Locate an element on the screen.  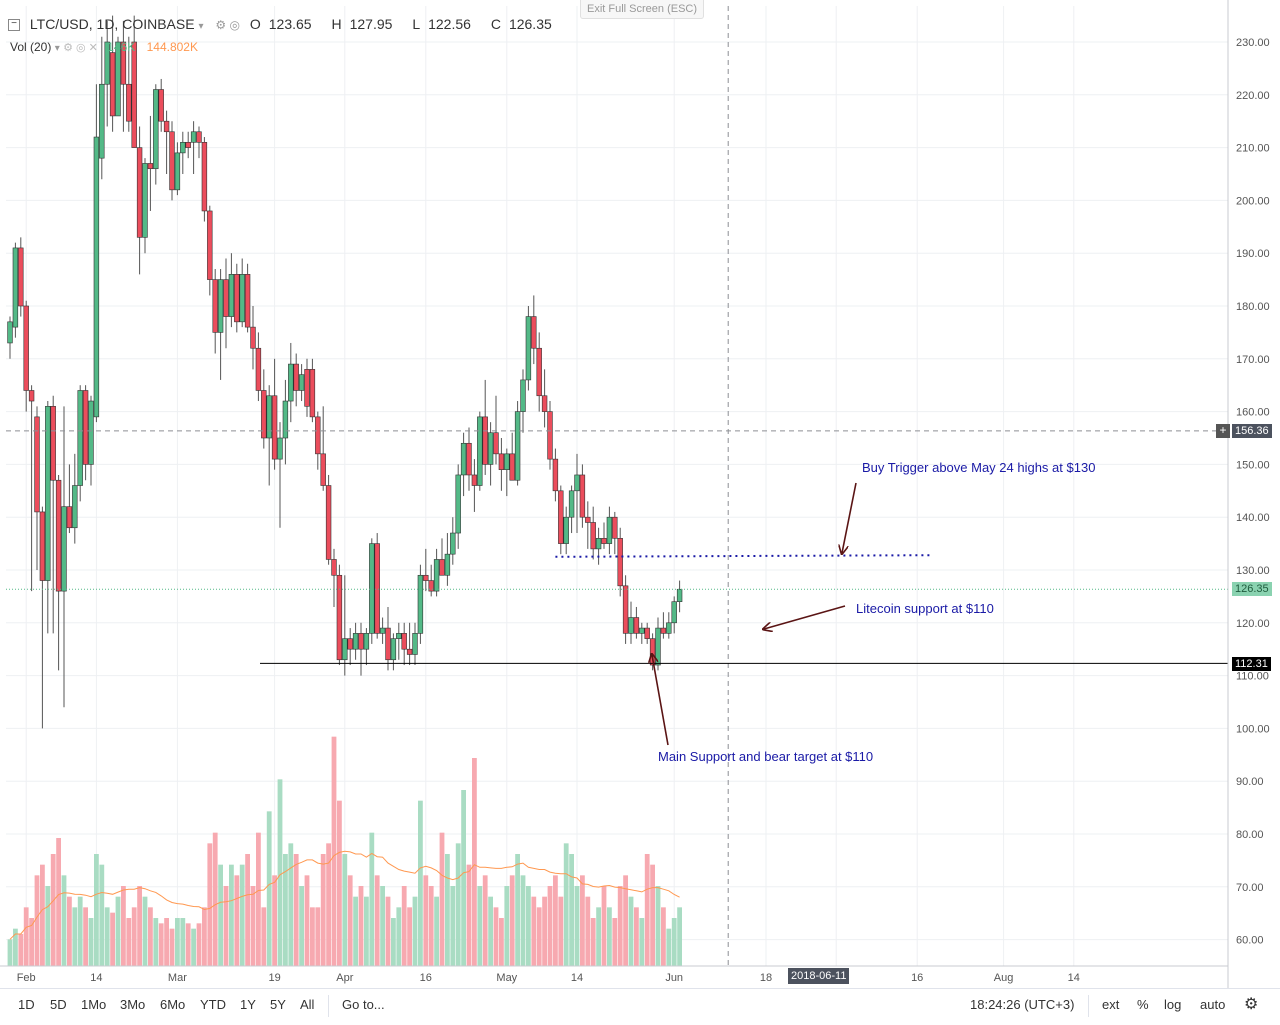
volume-label: Vol (20) is located at coordinates (31, 47).